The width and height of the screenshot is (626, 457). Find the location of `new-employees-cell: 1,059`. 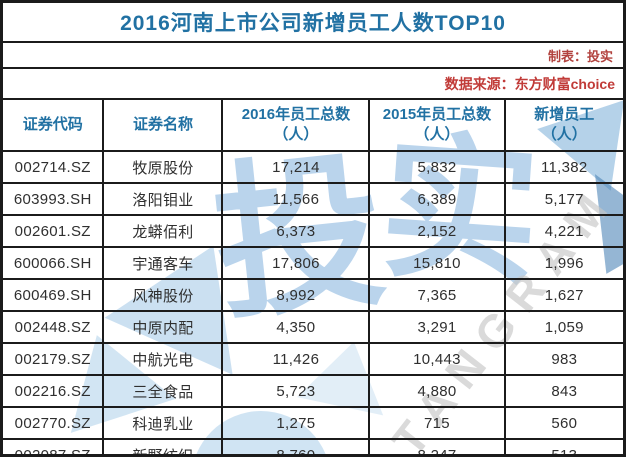

new-employees-cell: 1,059 is located at coordinates (563, 327).